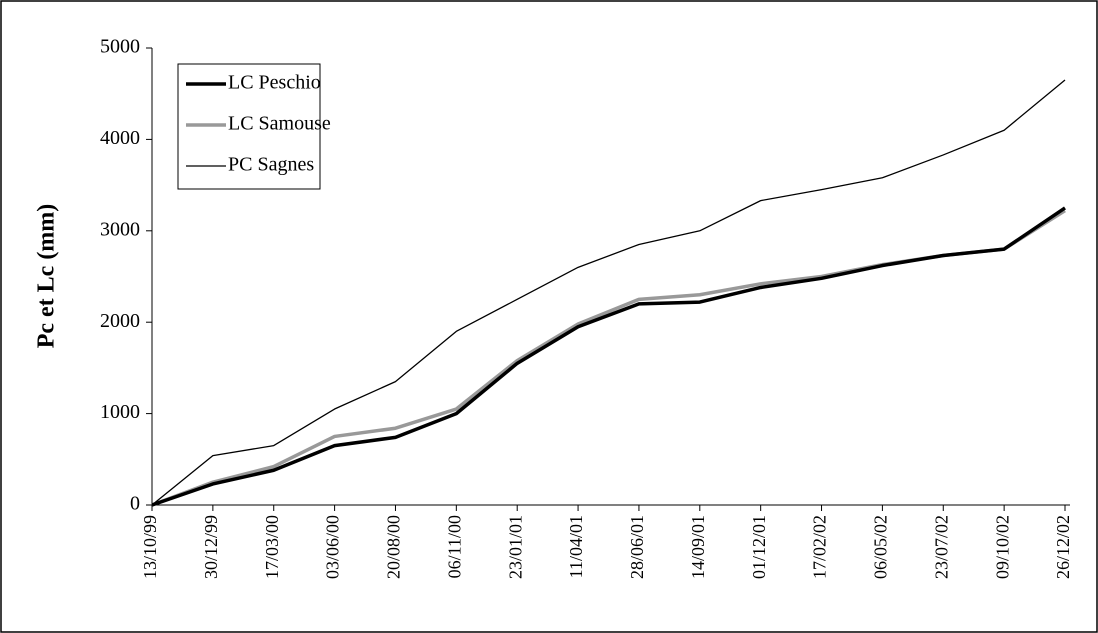  Describe the element at coordinates (271, 165) in the screenshot. I see `legend-label: PC Sagnes` at that location.